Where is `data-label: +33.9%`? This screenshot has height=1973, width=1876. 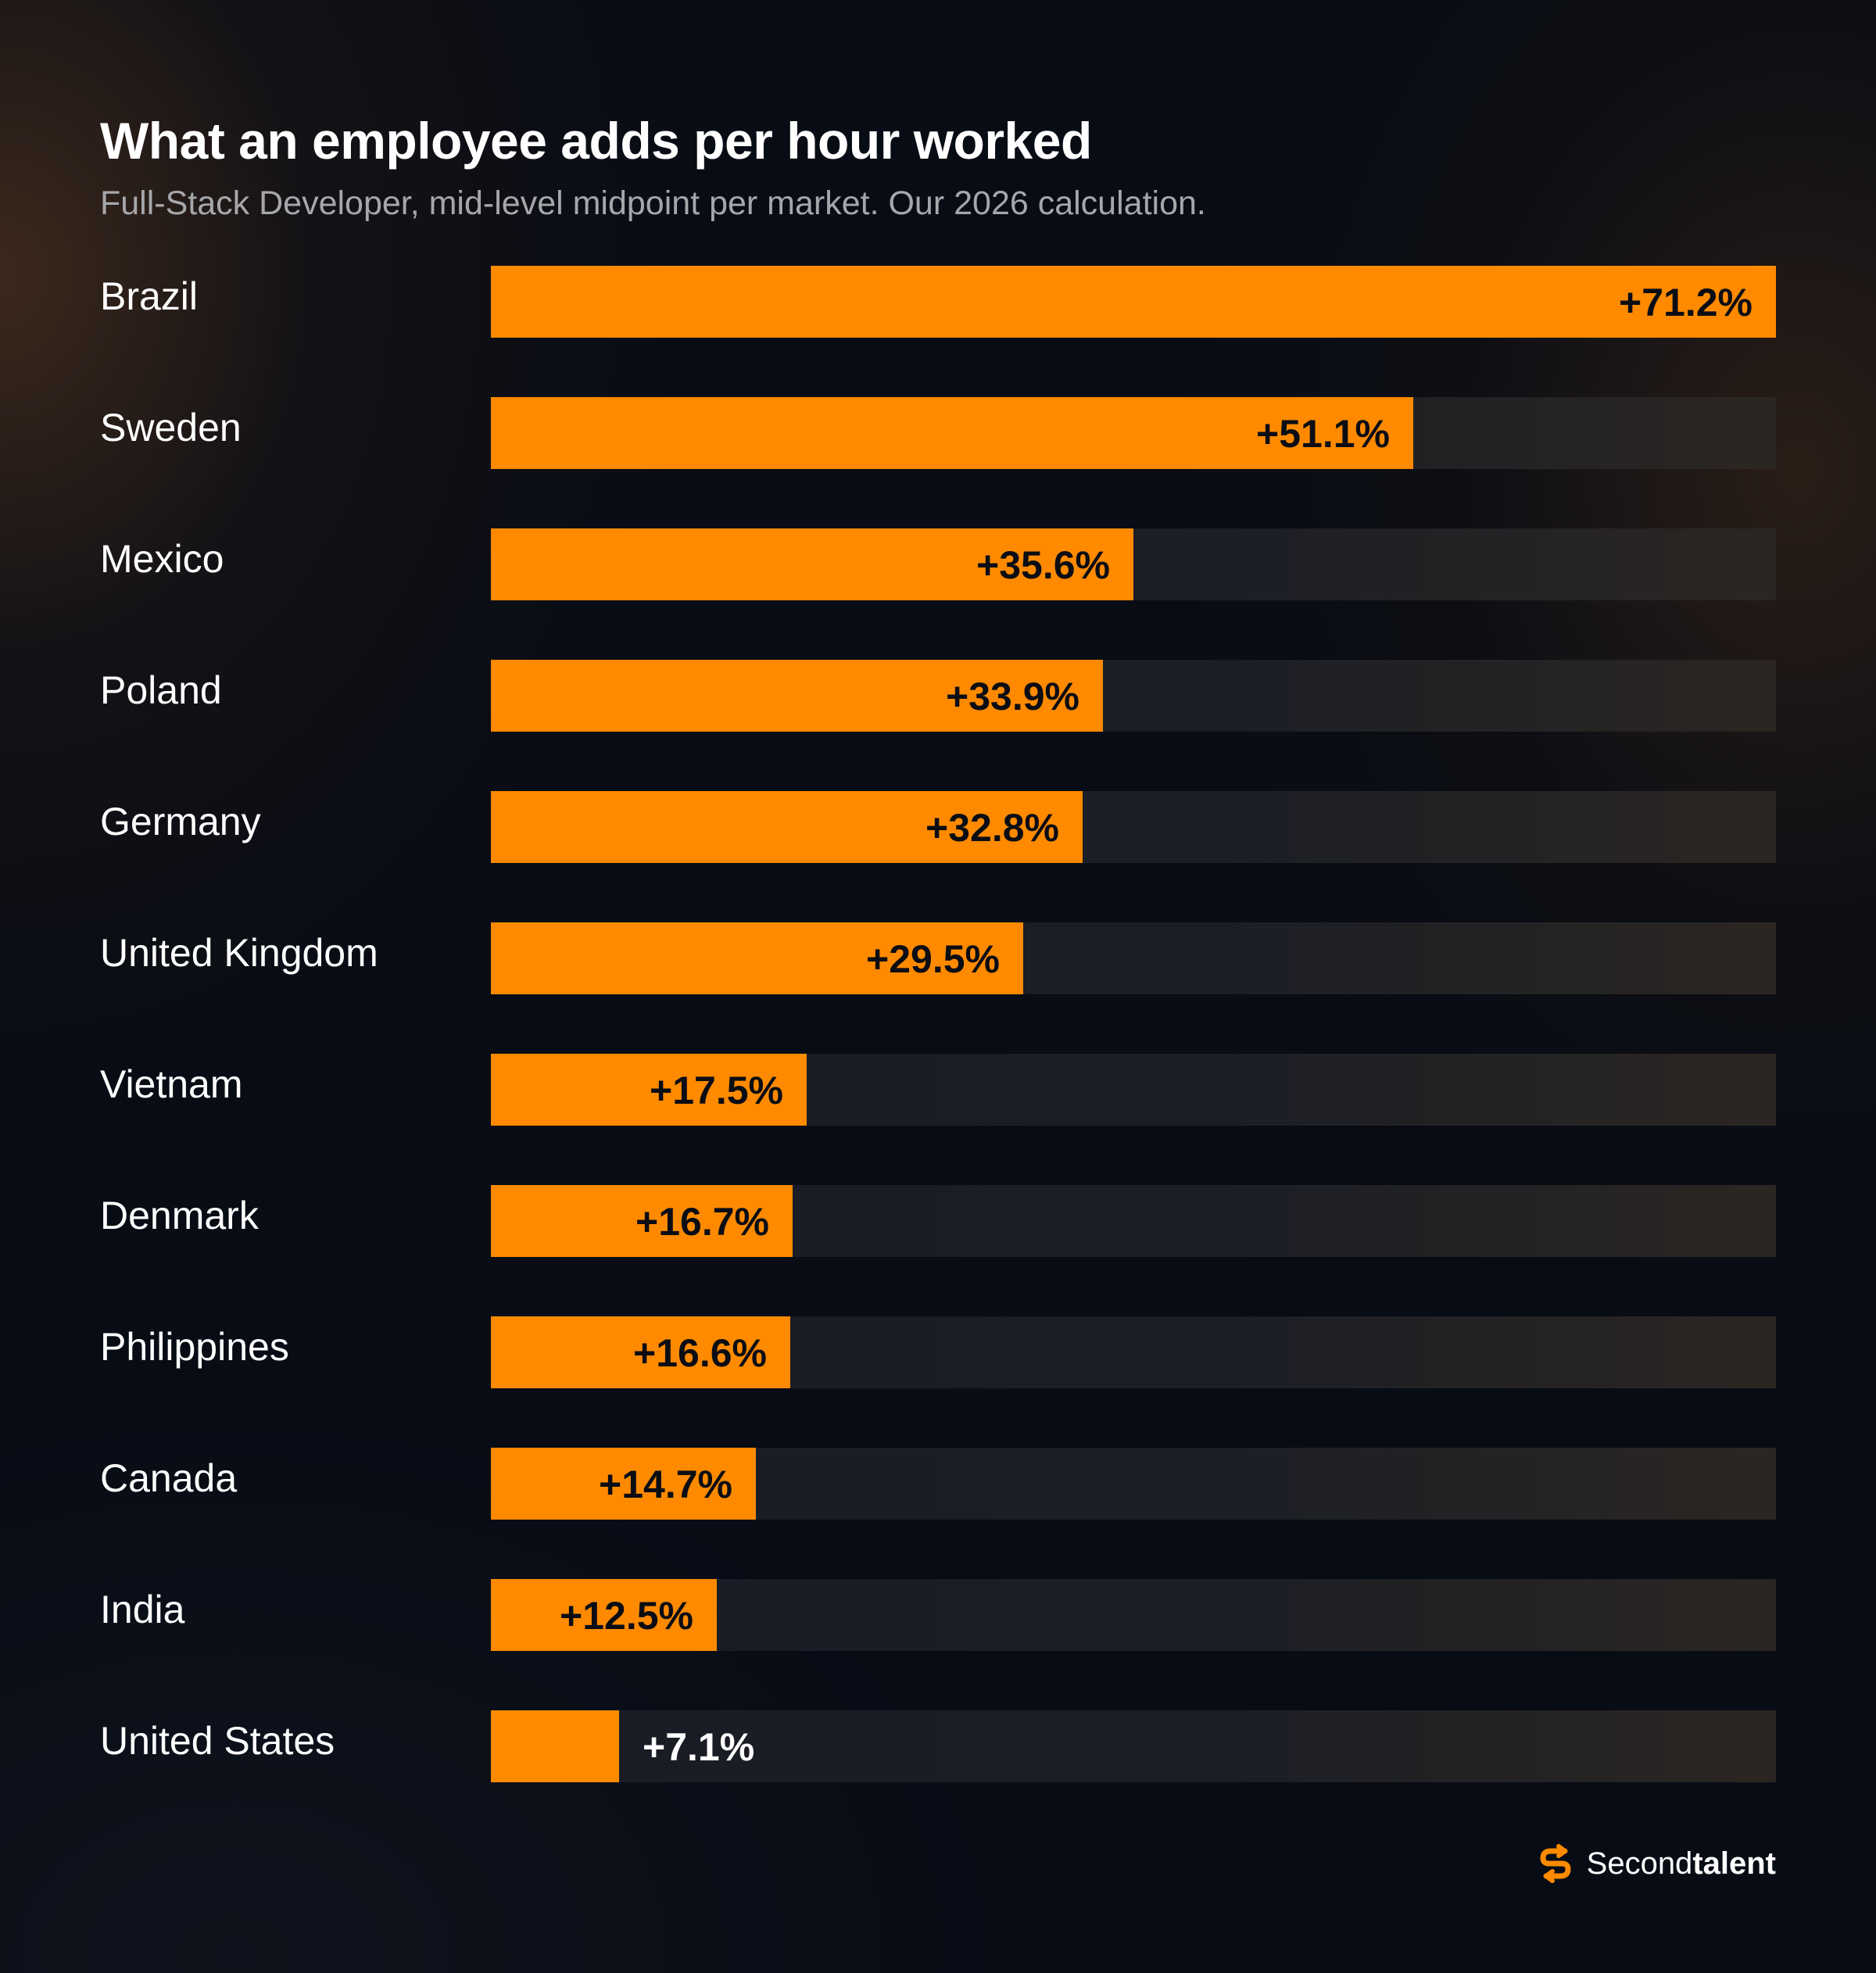 data-label: +33.9% is located at coordinates (1012, 696).